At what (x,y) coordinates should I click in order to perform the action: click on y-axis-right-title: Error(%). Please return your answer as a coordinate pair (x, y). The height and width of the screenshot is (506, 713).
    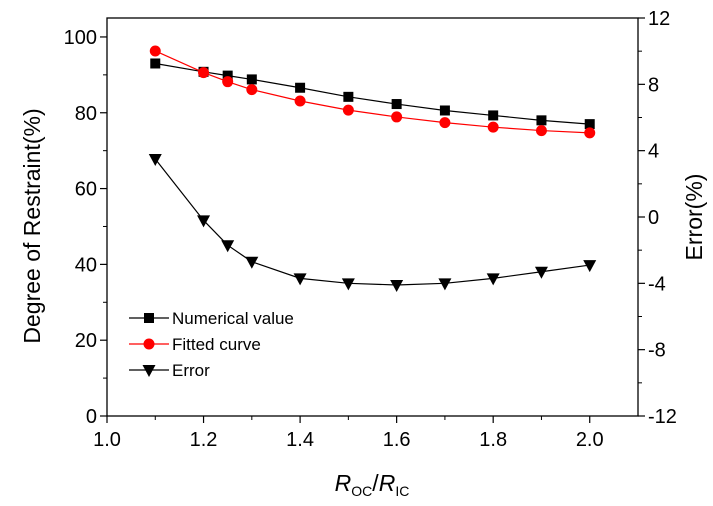
    Looking at the image, I should click on (694, 217).